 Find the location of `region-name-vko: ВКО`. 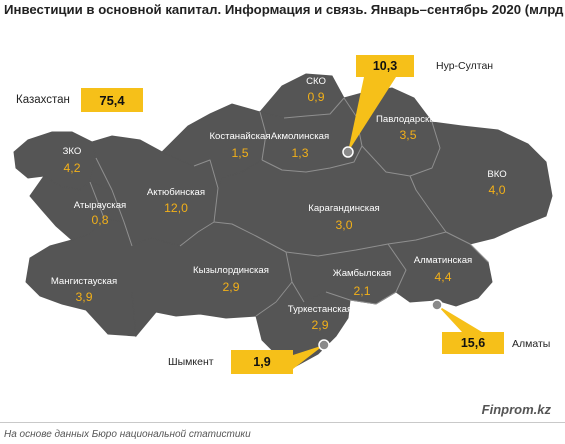

region-name-vko: ВКО is located at coordinates (497, 174).